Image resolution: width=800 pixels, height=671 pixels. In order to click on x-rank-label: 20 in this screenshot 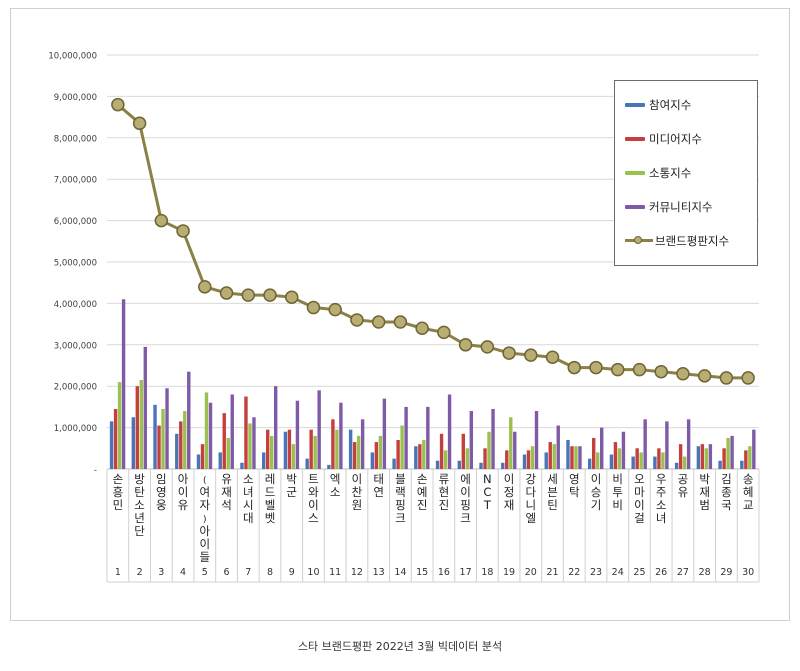, I will do `click(531, 572)`.